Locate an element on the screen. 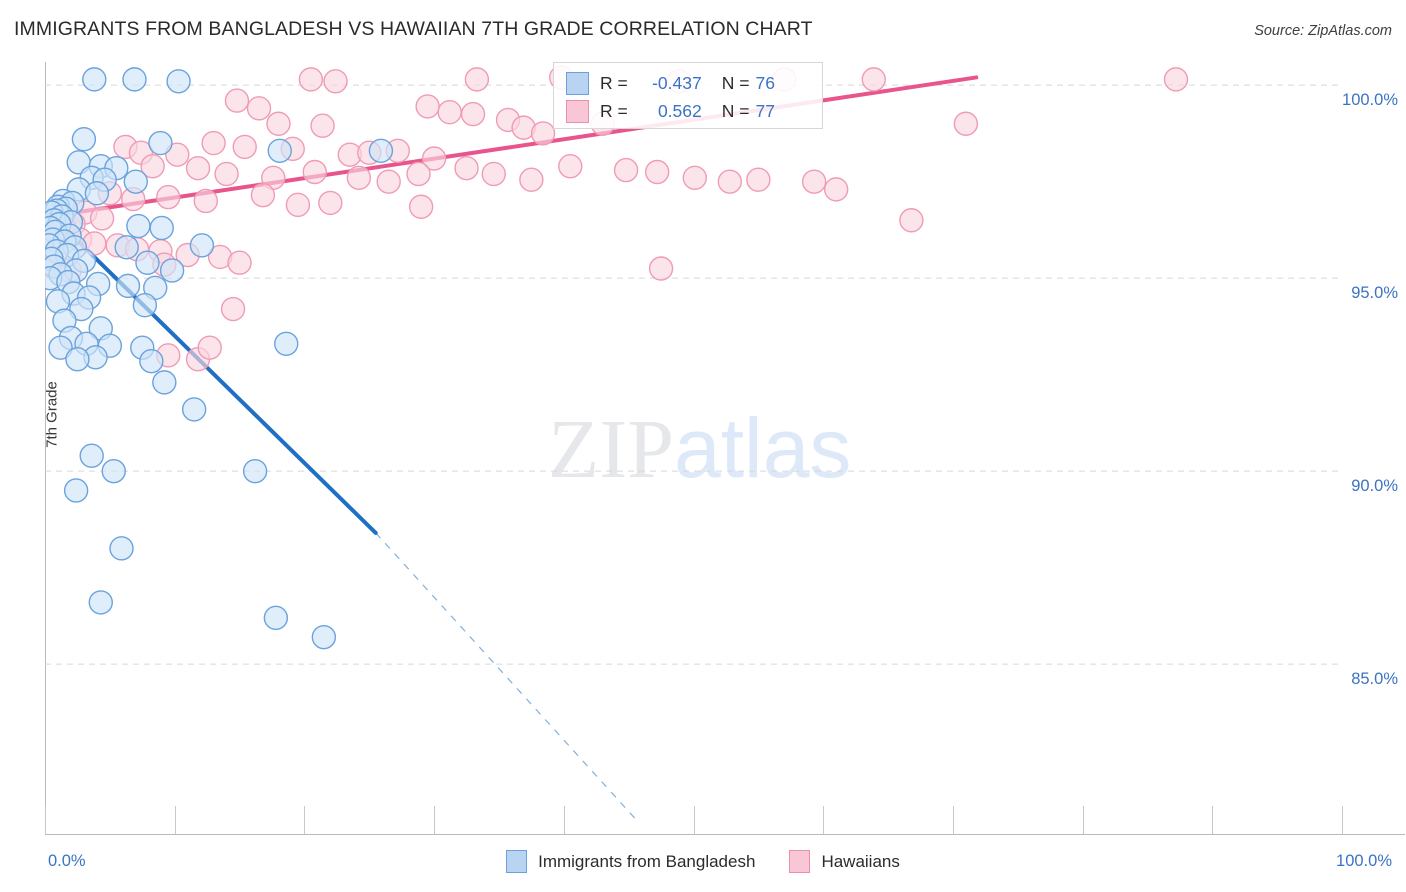 The height and width of the screenshot is (892, 1406). legend-item-hawaiians: Hawaiians is located at coordinates (844, 861).